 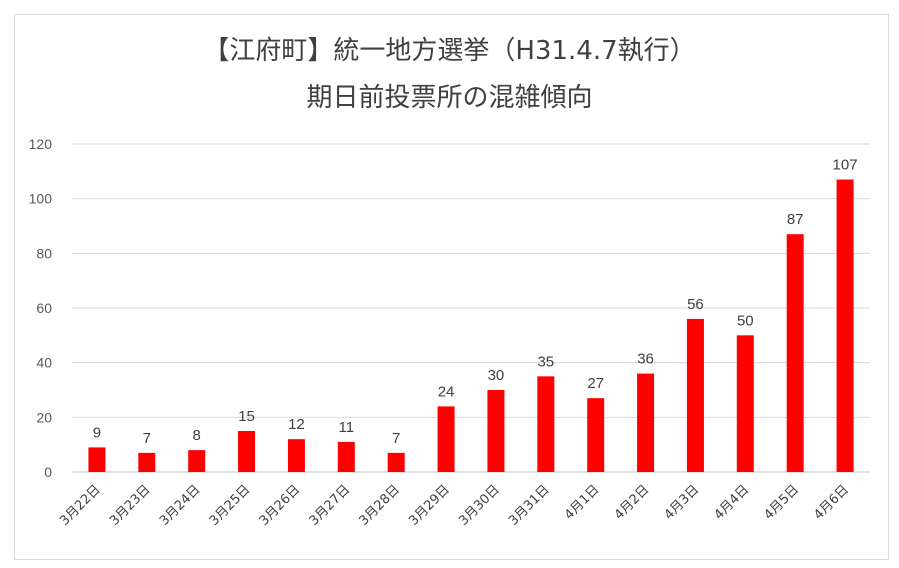 What do you see at coordinates (347, 427) in the screenshot?
I see `data-label: 11` at bounding box center [347, 427].